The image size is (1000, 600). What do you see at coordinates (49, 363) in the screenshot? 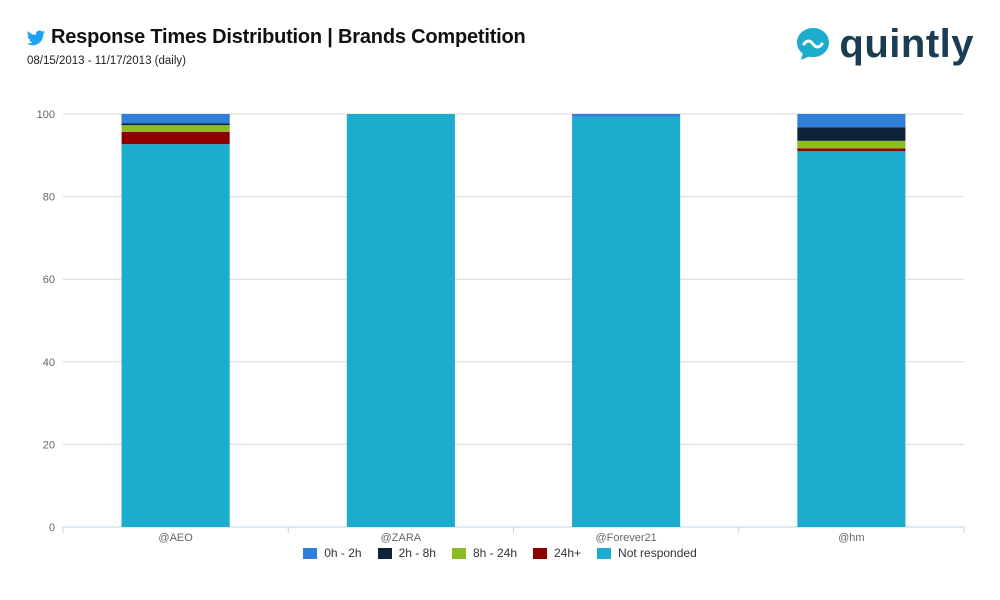
I see `y-tick-label: 40` at bounding box center [49, 363].